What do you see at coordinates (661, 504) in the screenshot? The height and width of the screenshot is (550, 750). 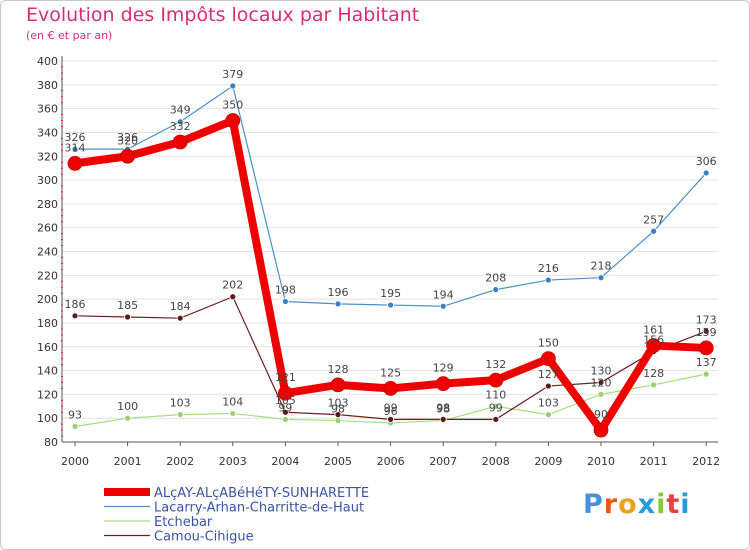 I see `logo-letter: i` at bounding box center [661, 504].